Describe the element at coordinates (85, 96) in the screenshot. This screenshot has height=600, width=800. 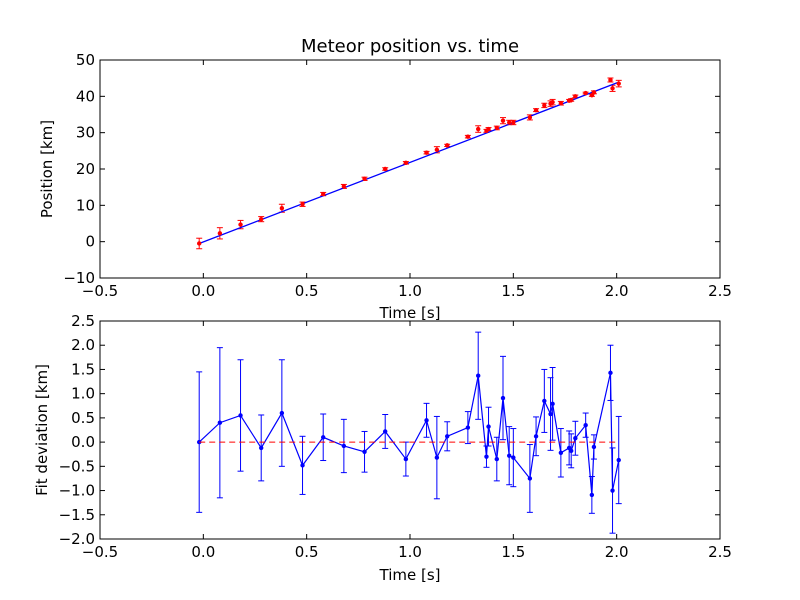
I see `y-tick-label: 40` at that location.